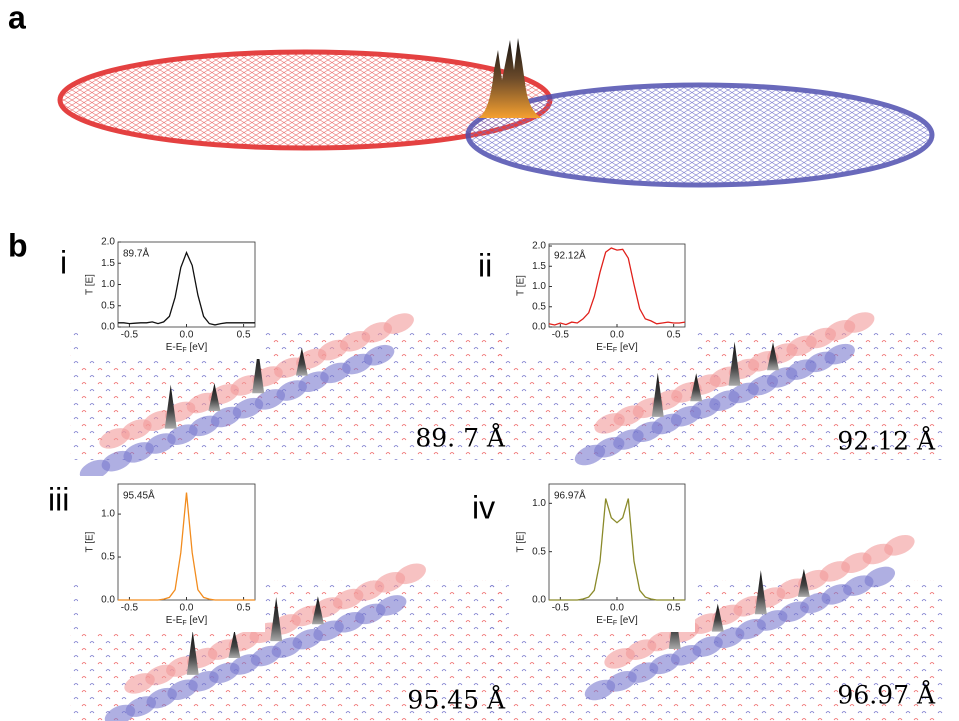  What do you see at coordinates (136, 253) in the screenshot?
I see `annotation: 89.7Å` at bounding box center [136, 253].